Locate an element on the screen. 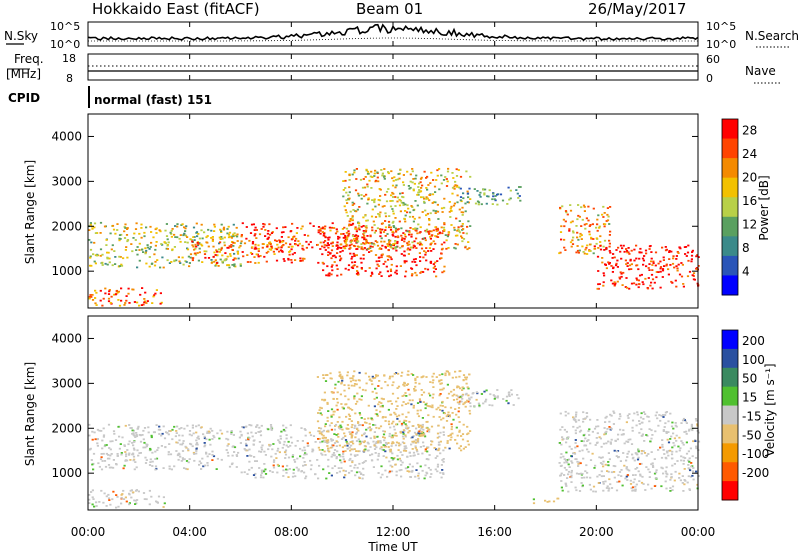 This screenshot has width=800, height=554. velocity-colorbar-tick: -200 is located at coordinates (755, 473).